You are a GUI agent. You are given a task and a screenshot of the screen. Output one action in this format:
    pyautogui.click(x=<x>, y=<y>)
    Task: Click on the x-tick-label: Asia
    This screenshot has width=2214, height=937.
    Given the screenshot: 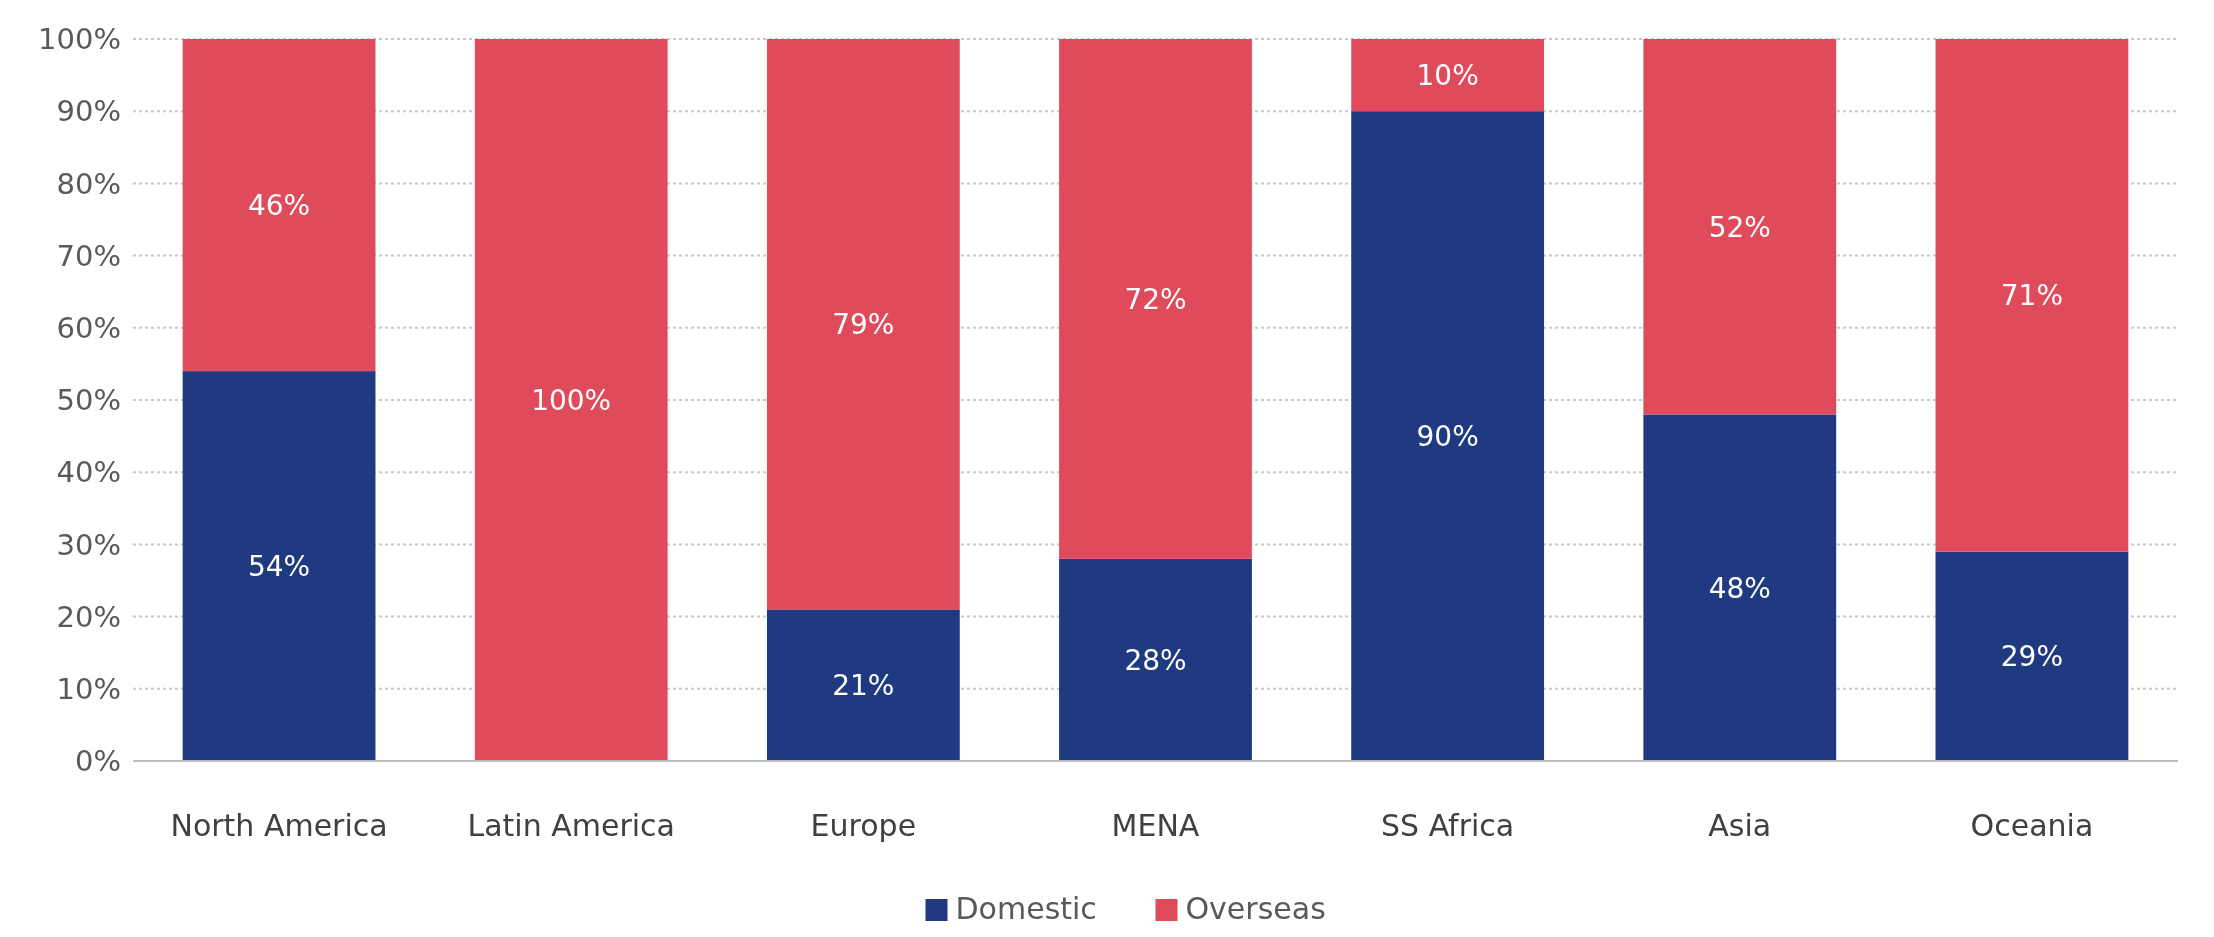 What is the action you would take?
    pyautogui.click(x=1740, y=825)
    